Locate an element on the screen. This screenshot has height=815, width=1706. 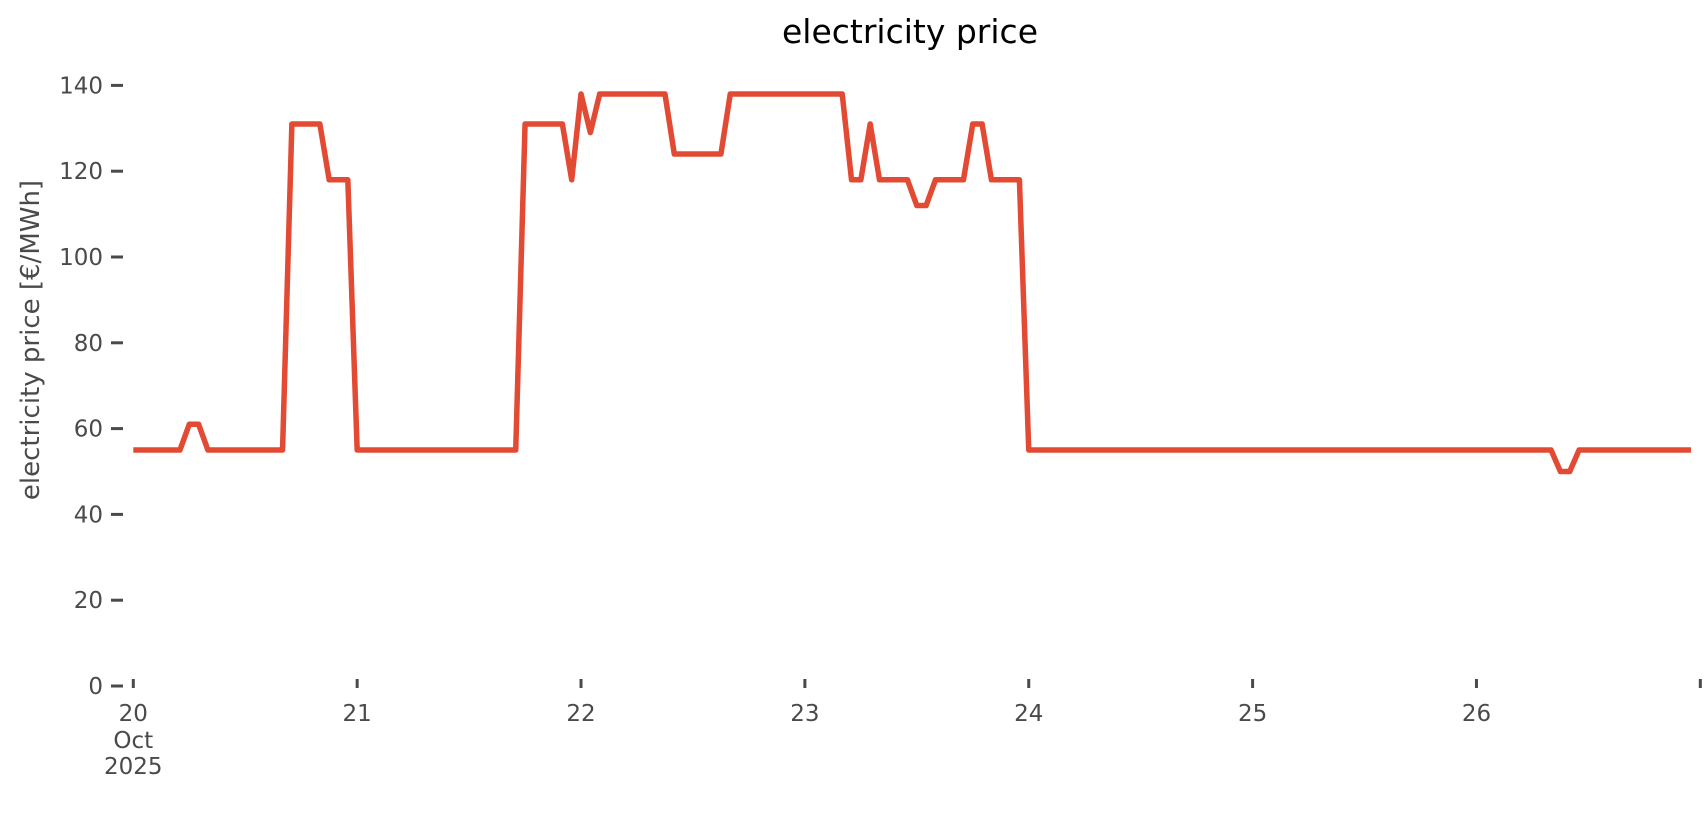
x-year-label: 2025 is located at coordinates (133, 767).